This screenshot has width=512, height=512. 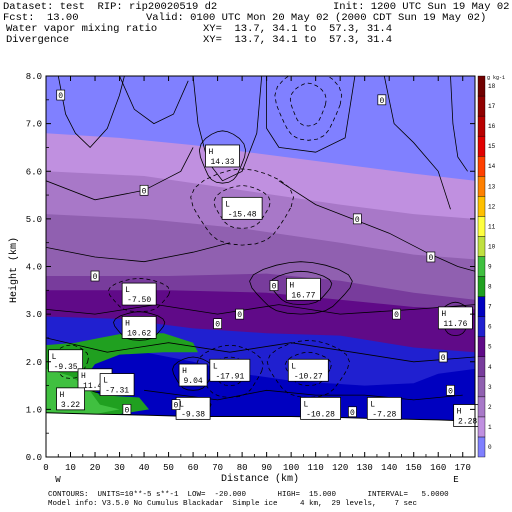 I want to click on colorbar-label: 9, so click(x=490, y=267).